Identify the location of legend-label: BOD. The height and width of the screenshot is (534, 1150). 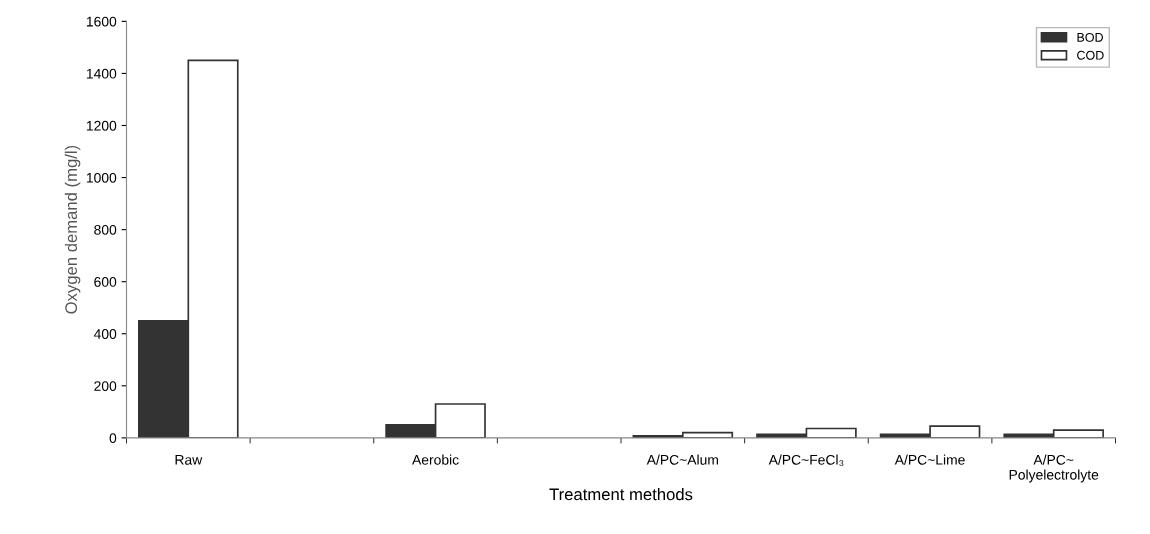
(1090, 37).